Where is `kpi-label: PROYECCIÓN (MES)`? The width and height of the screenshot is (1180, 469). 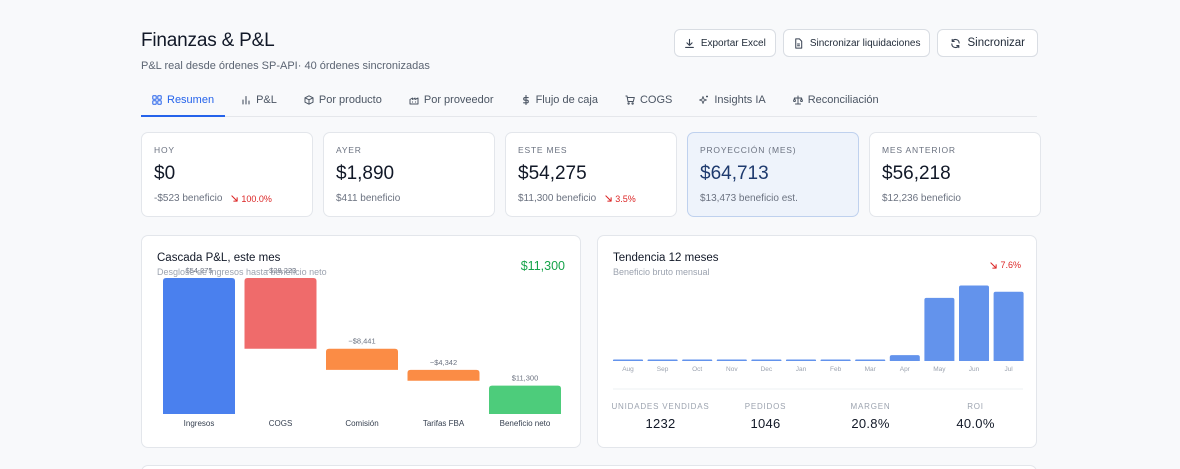
kpi-label: PROYECCIÓN (MES) is located at coordinates (748, 150).